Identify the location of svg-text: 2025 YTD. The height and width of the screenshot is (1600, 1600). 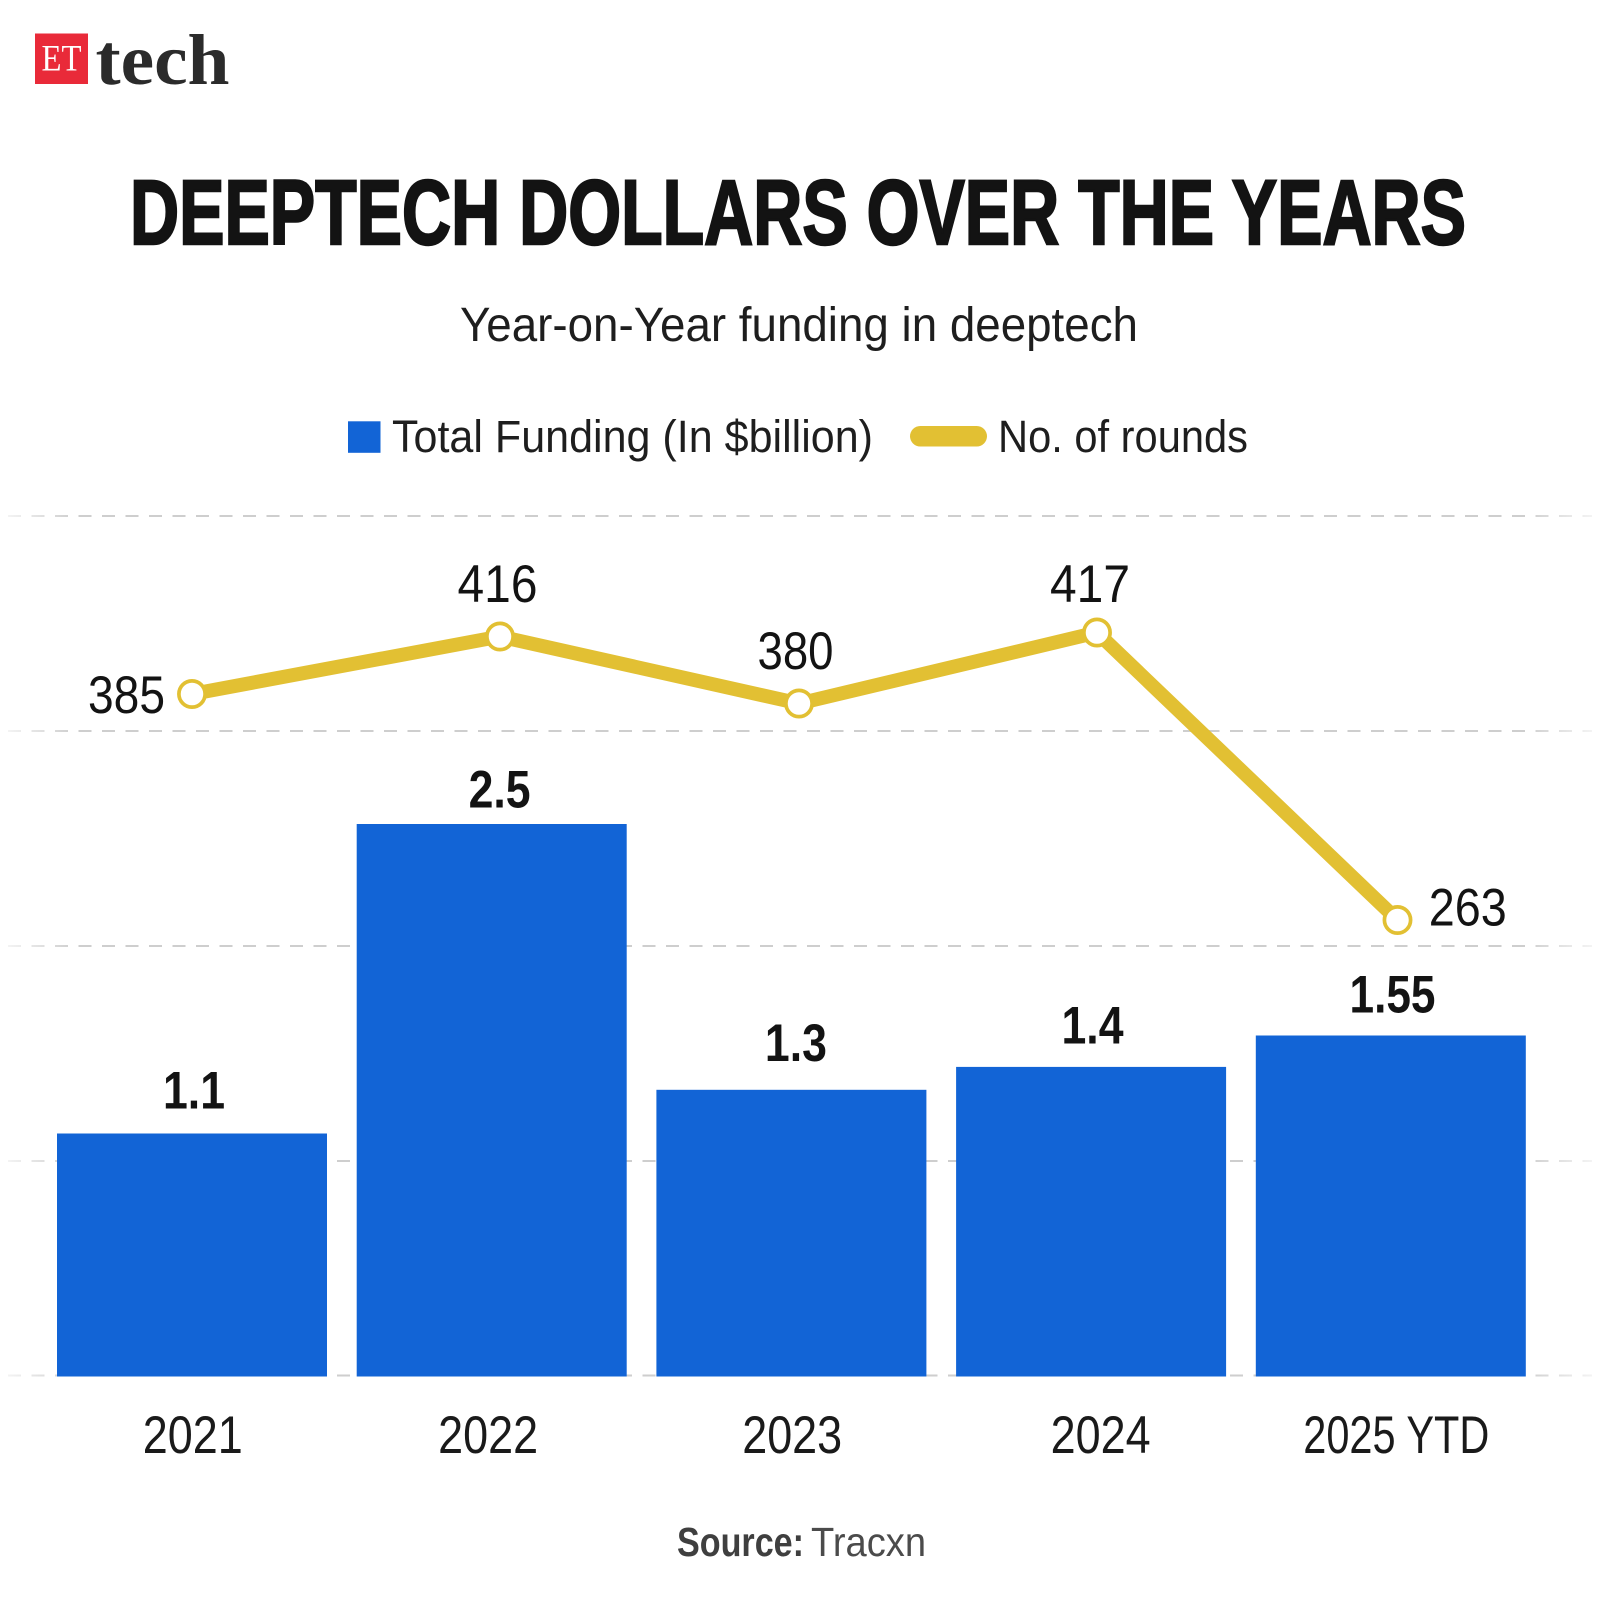
(1396, 1435).